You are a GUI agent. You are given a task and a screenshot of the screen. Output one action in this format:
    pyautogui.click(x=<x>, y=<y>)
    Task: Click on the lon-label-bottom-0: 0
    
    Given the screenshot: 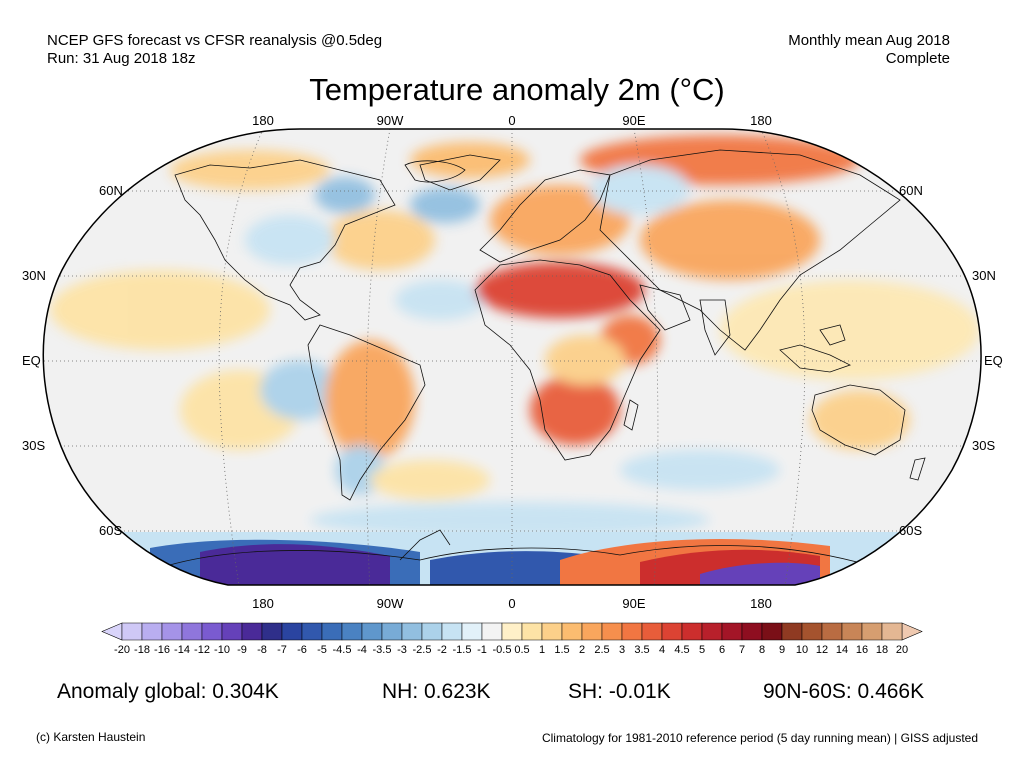 What is the action you would take?
    pyautogui.click(x=512, y=603)
    